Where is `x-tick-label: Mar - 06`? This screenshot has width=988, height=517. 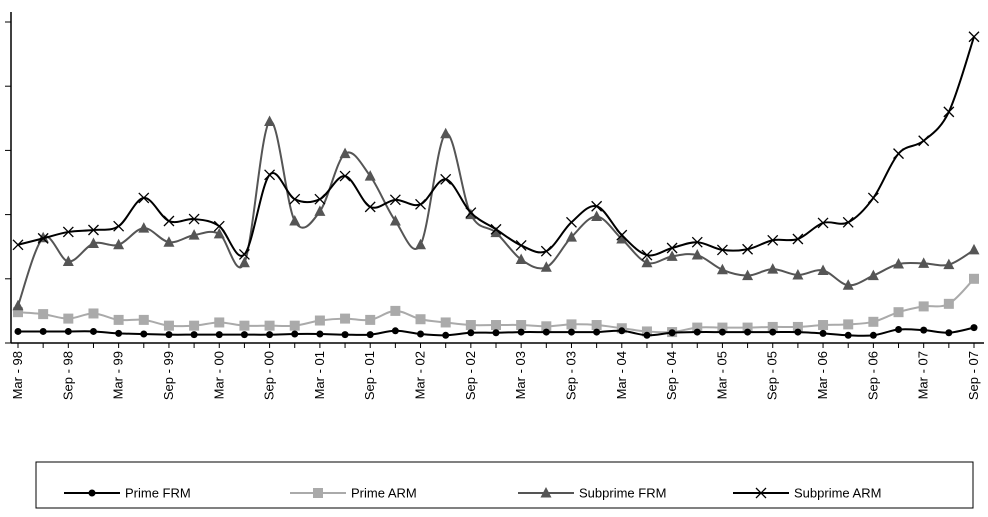
x-tick-label: Mar - 06 is located at coordinates (822, 375).